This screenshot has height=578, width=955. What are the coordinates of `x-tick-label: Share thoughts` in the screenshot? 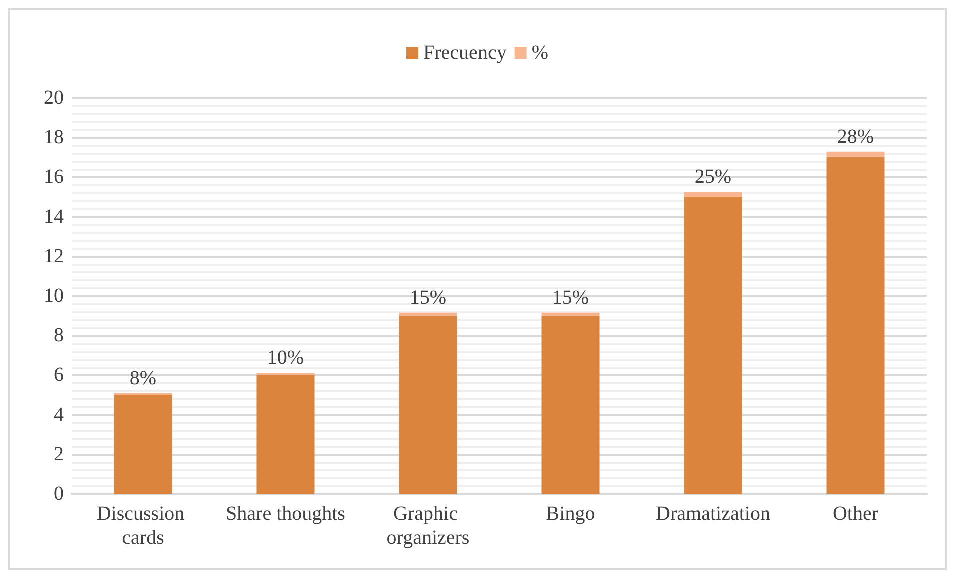 It's located at (286, 514).